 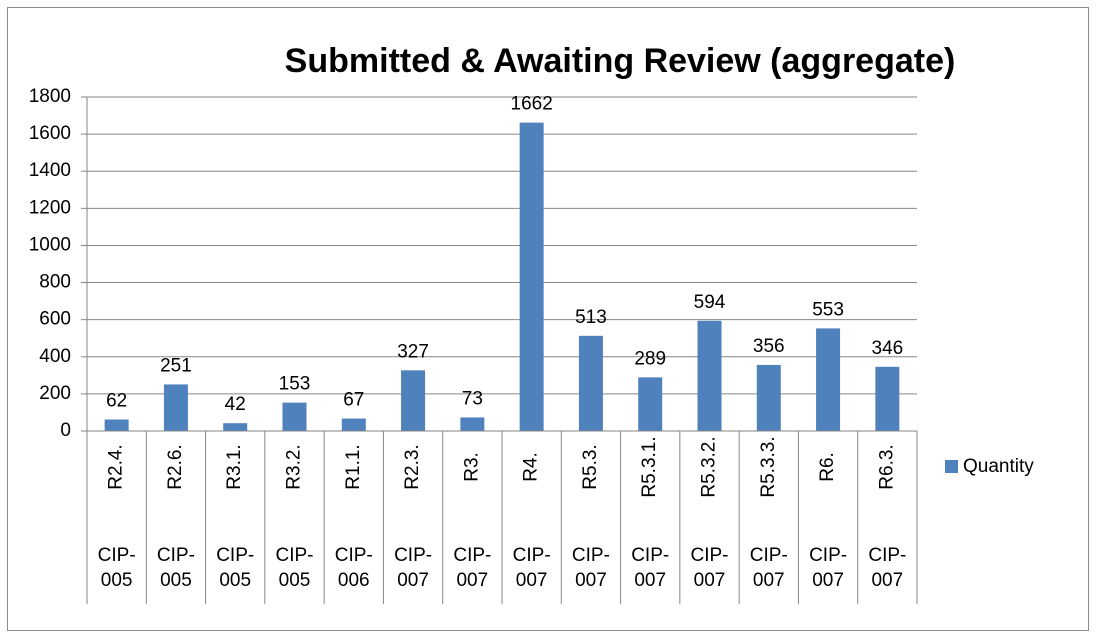 I want to click on data-label: 67, so click(x=353, y=400).